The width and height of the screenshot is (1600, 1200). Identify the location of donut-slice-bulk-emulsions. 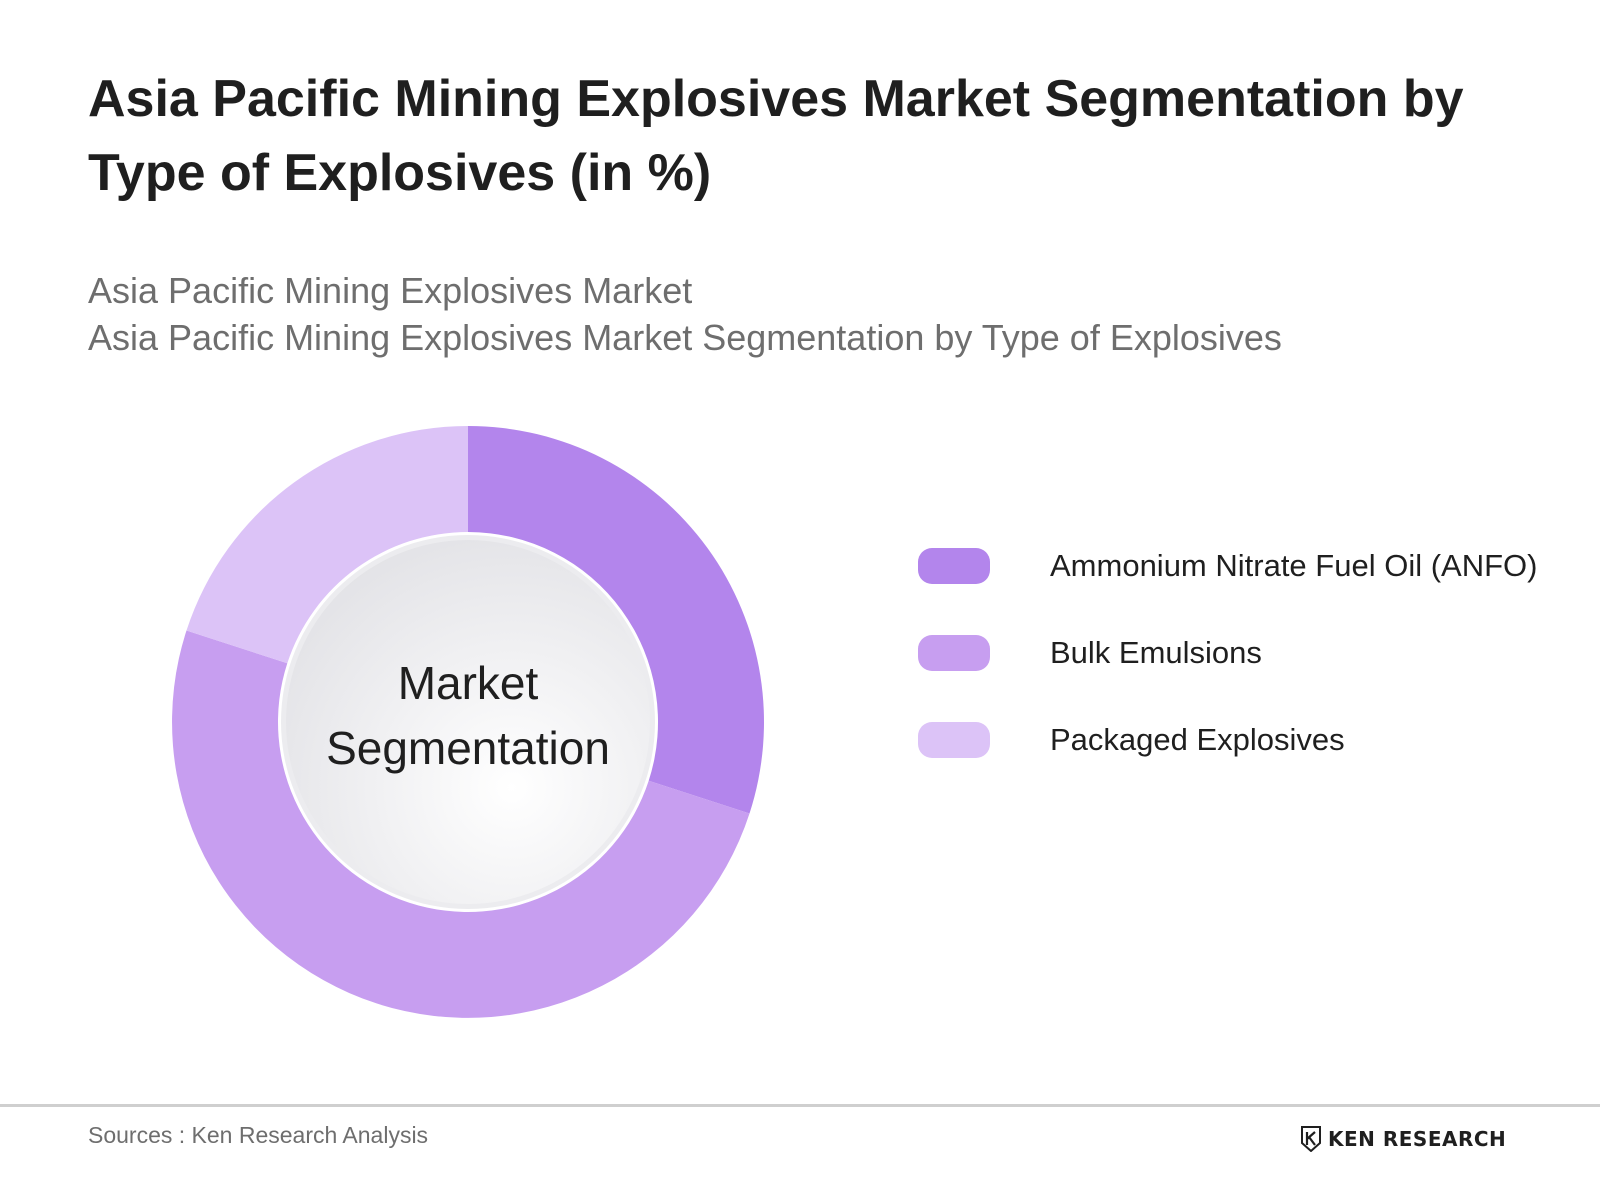
(461, 824).